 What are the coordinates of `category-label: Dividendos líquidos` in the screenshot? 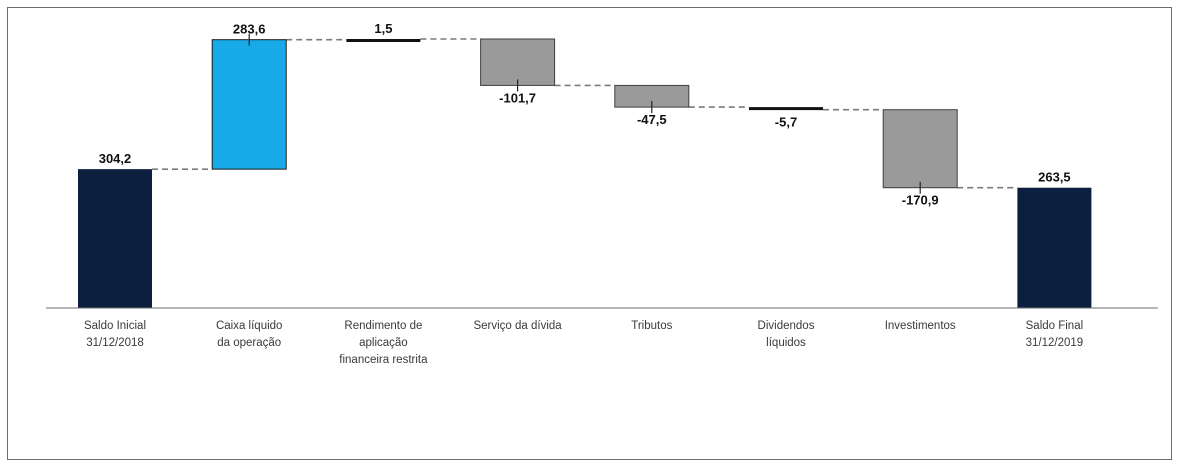 It's located at (786, 334).